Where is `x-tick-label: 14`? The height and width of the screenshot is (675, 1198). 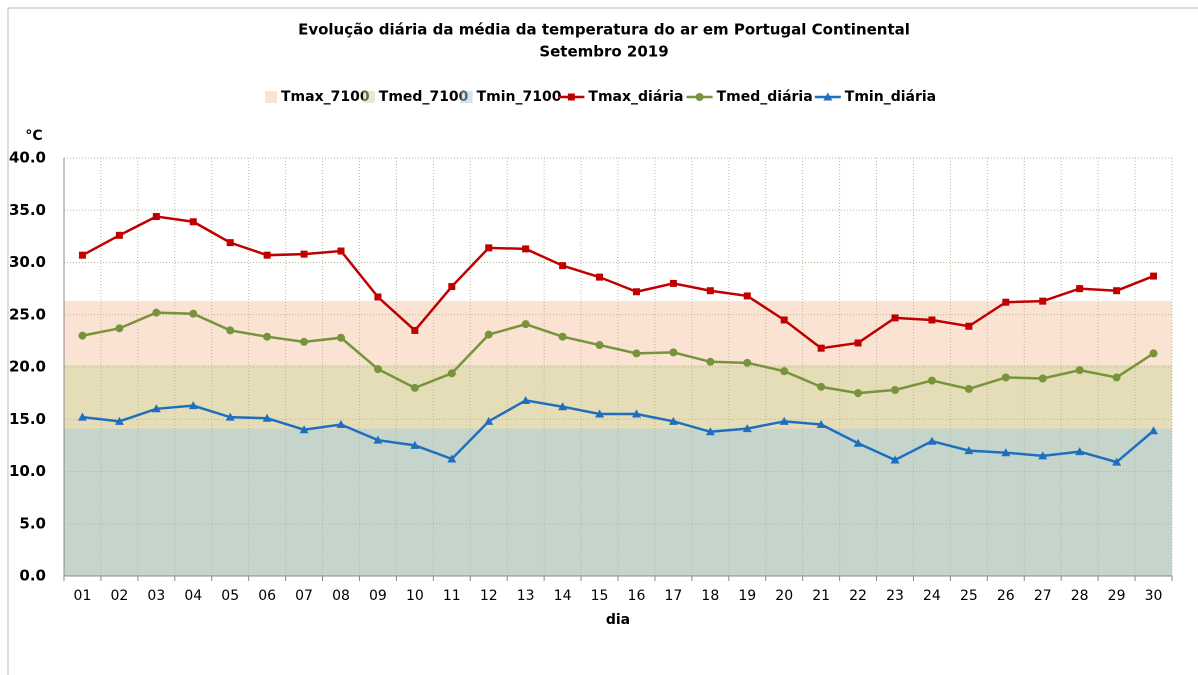
x-tick-label: 14 is located at coordinates (563, 596).